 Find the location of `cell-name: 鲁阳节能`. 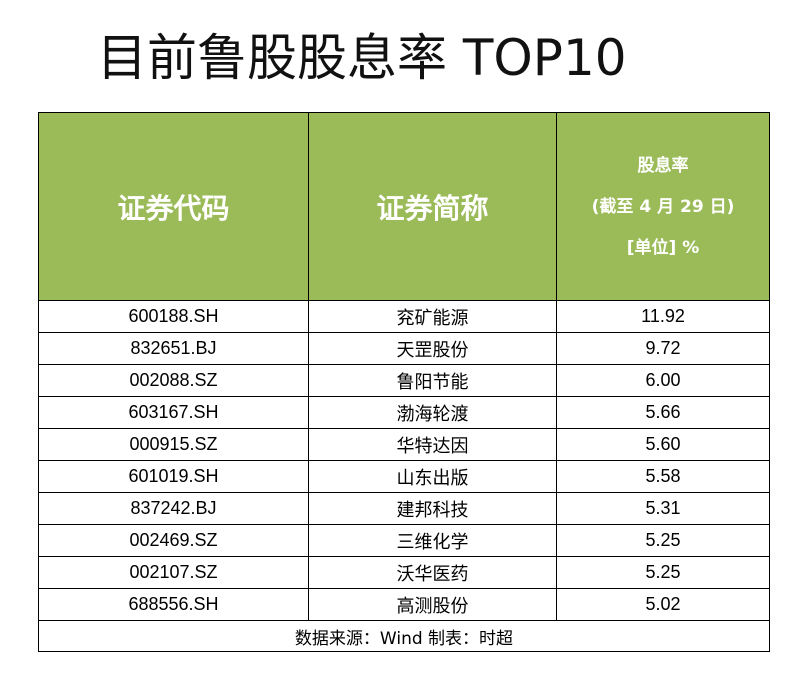

cell-name: 鲁阳节能 is located at coordinates (432, 380).